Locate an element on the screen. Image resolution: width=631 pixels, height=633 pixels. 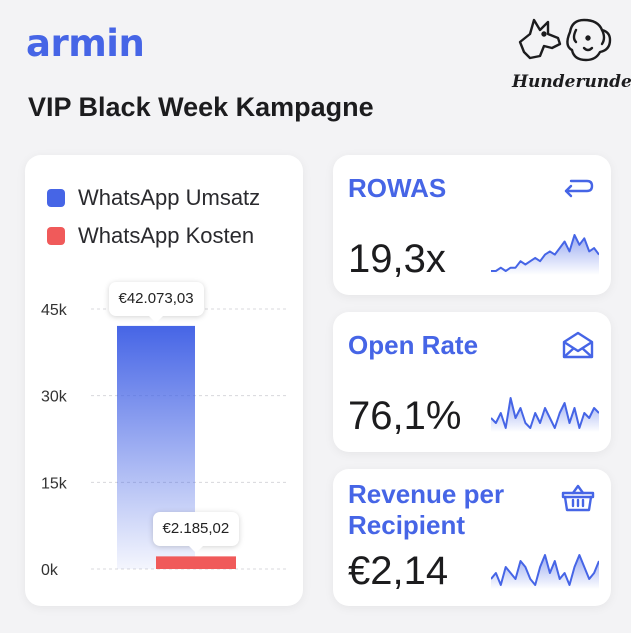
y-tick-label: 0k is located at coordinates (50, 570).